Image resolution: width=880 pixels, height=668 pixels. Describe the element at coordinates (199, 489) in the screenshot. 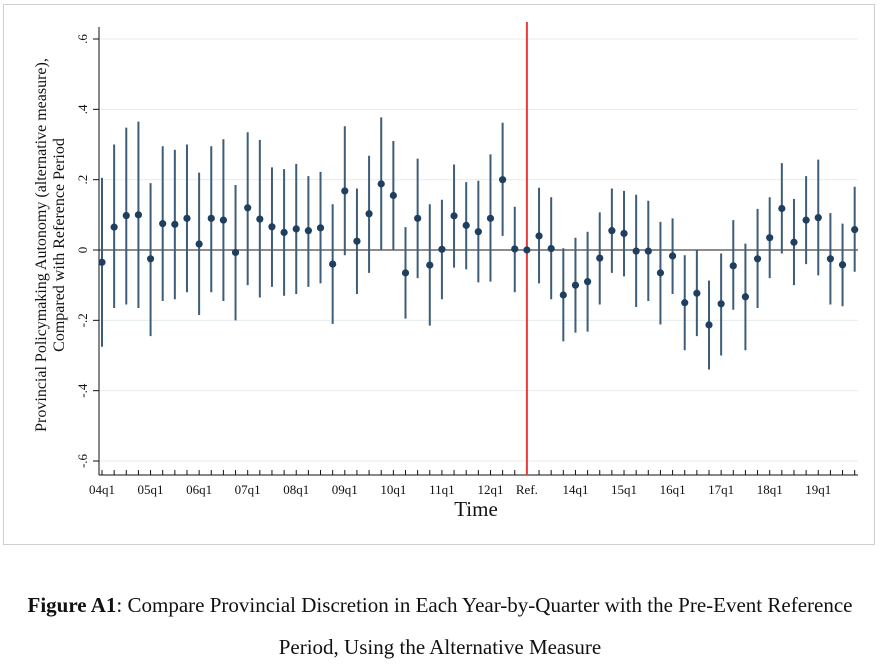

I see `x-tick-label: 06q1` at that location.